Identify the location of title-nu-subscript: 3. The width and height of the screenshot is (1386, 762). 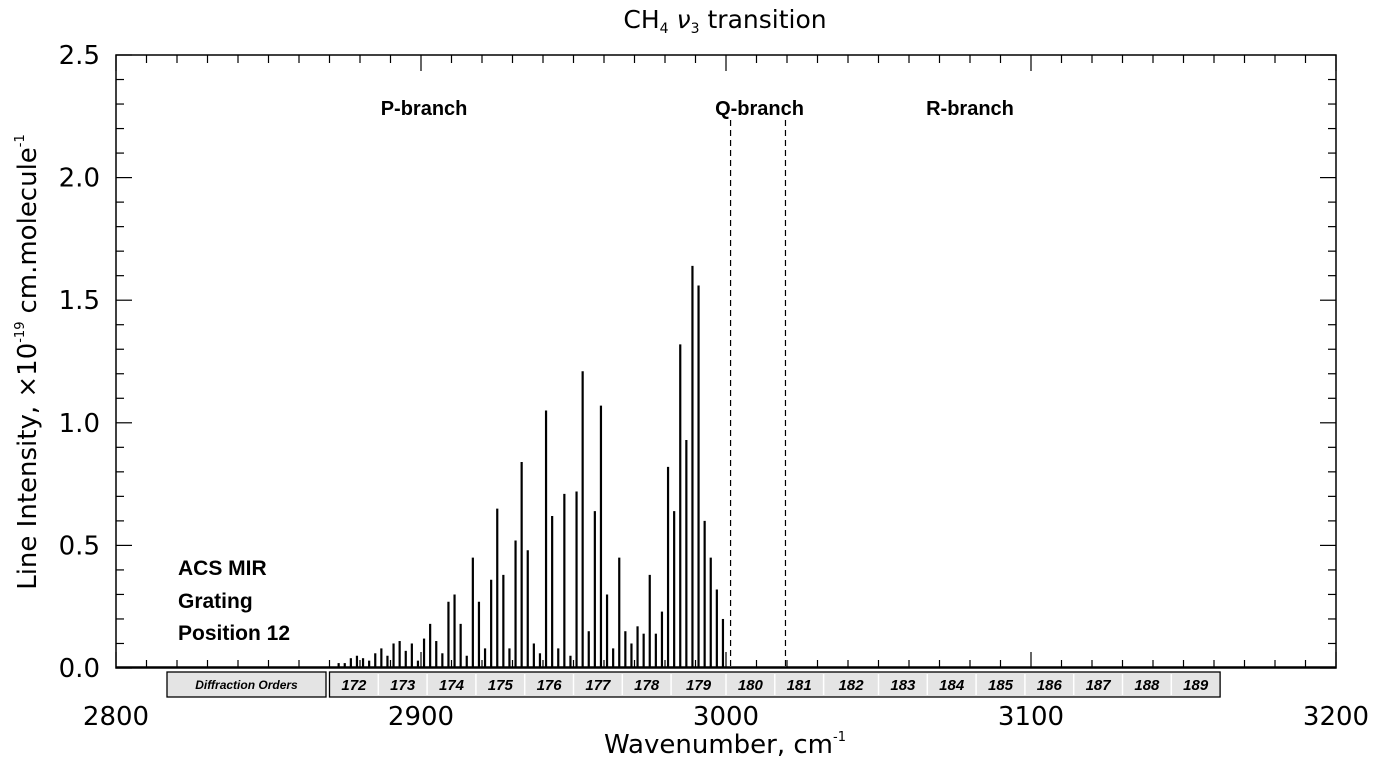
(695, 29).